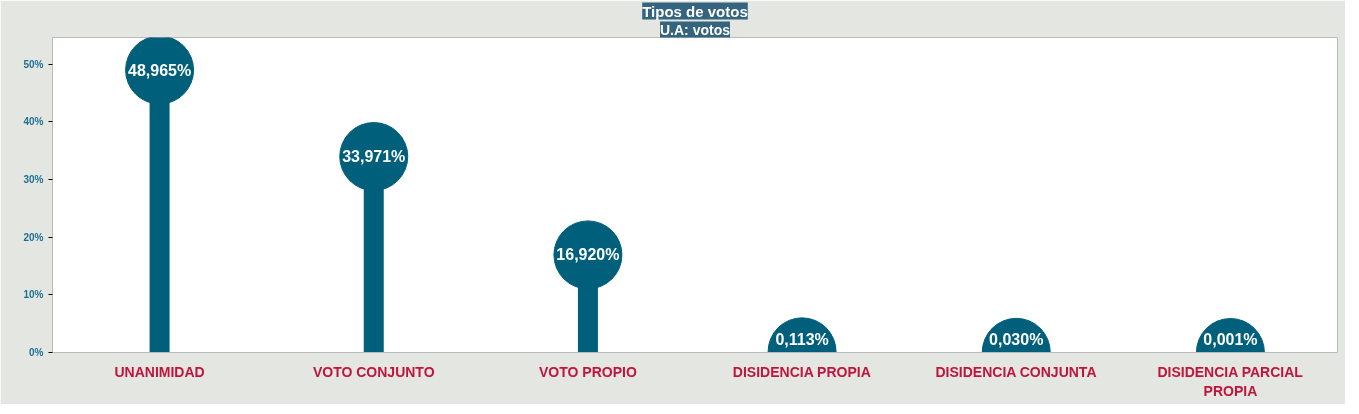  Describe the element at coordinates (33, 179) in the screenshot. I see `y-tick-label: 30%` at that location.